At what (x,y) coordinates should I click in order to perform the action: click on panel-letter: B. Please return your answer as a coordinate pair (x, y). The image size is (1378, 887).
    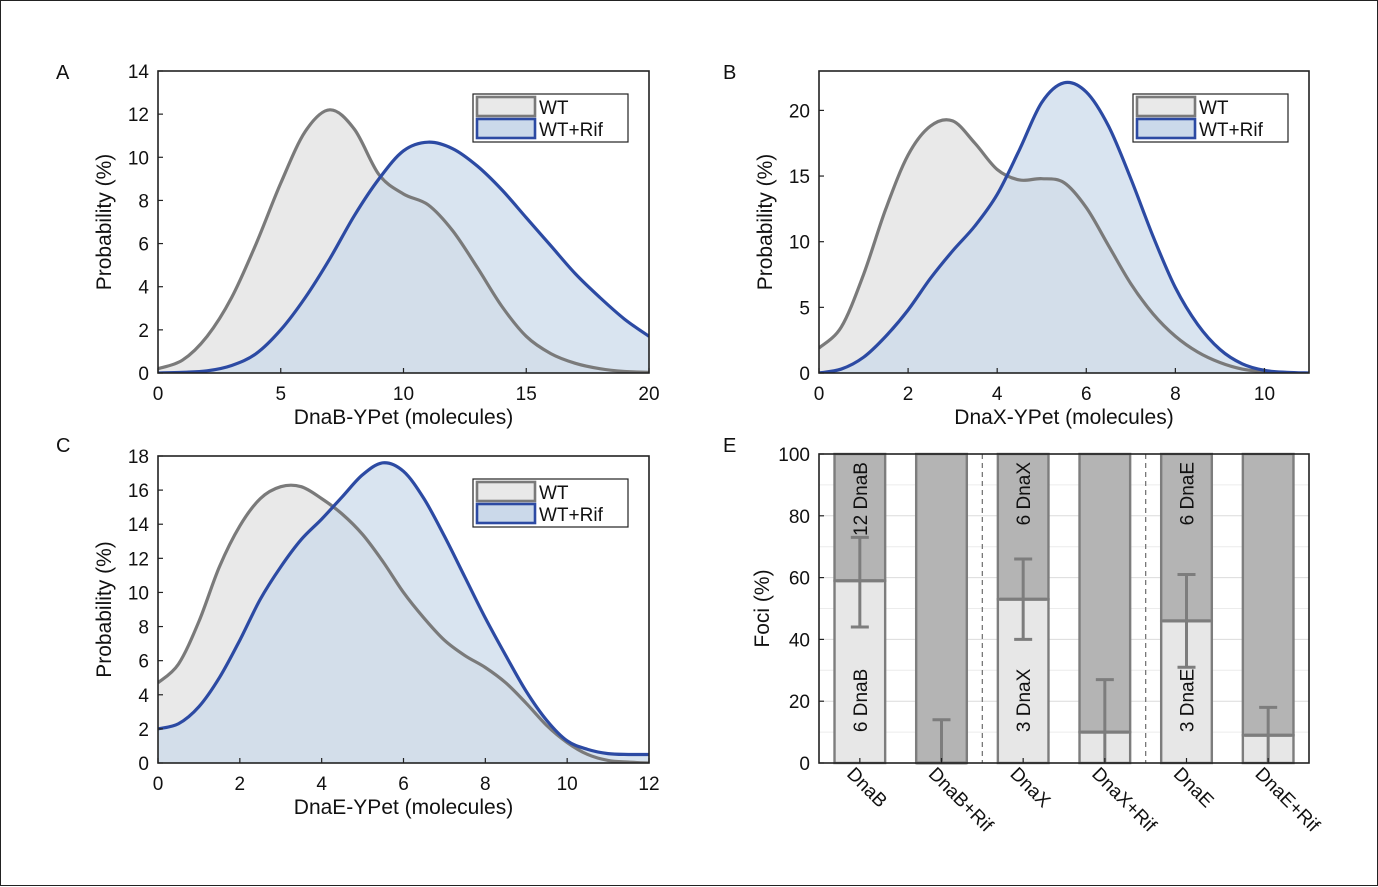
    Looking at the image, I should click on (729, 73).